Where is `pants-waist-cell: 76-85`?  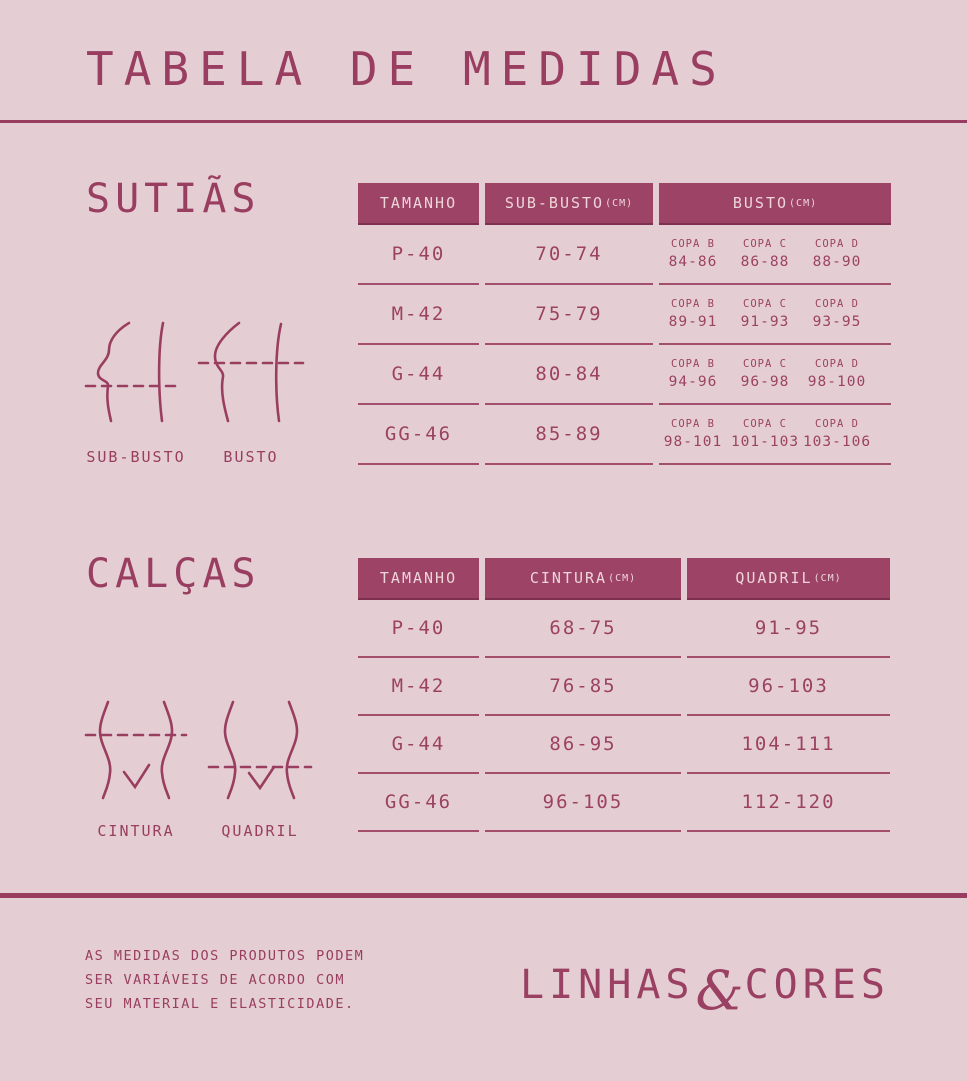
pants-waist-cell: 76-85 is located at coordinates (583, 687).